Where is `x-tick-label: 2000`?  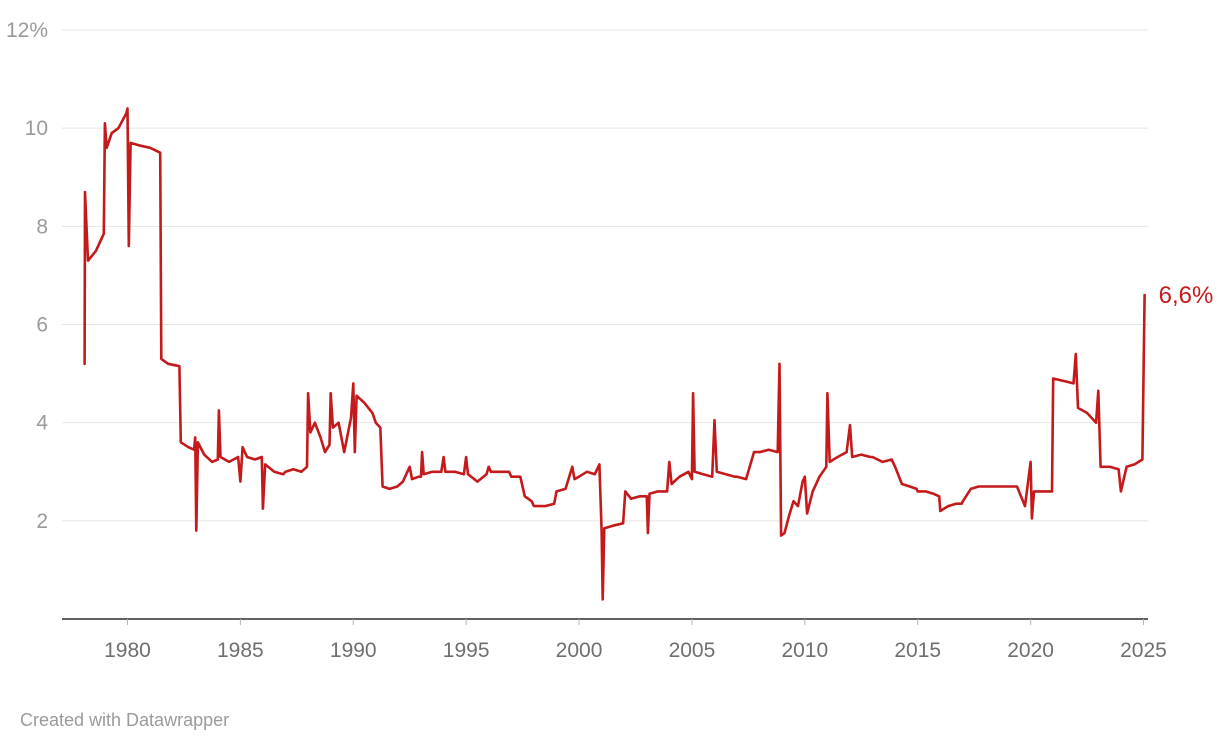
x-tick-label: 2000 is located at coordinates (579, 650).